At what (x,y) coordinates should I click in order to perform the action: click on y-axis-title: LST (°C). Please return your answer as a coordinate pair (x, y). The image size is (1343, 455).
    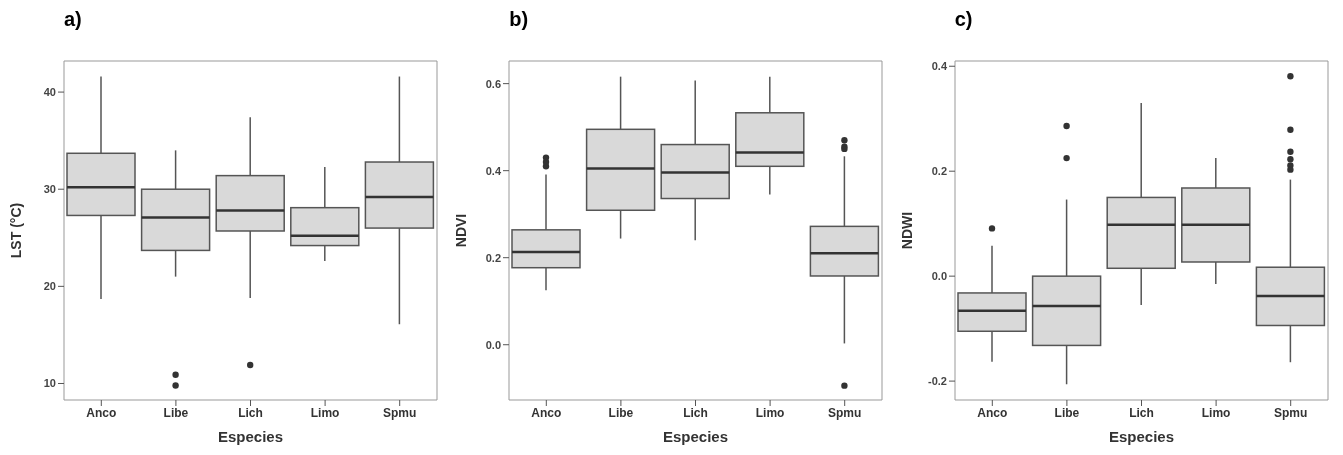
    Looking at the image, I should click on (15, 230).